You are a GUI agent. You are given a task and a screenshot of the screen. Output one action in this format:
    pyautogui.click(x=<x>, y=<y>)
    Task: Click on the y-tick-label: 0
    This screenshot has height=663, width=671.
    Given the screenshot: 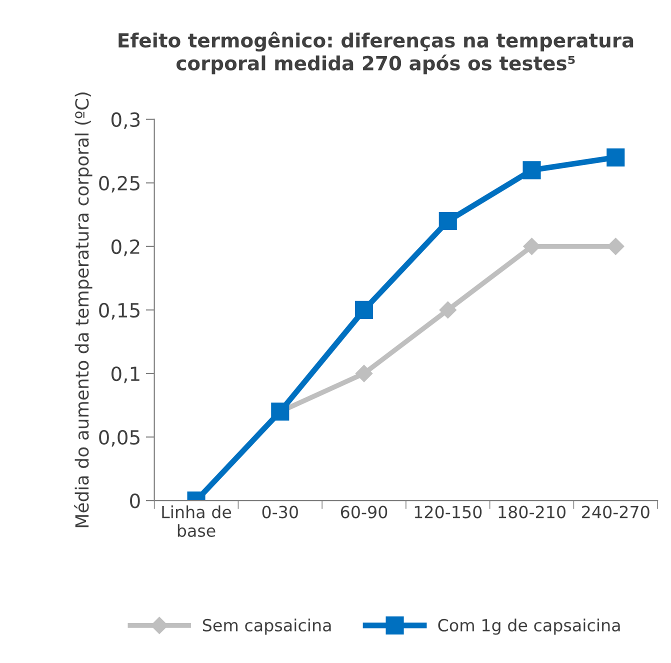 What is the action you would take?
    pyautogui.click(x=135, y=501)
    